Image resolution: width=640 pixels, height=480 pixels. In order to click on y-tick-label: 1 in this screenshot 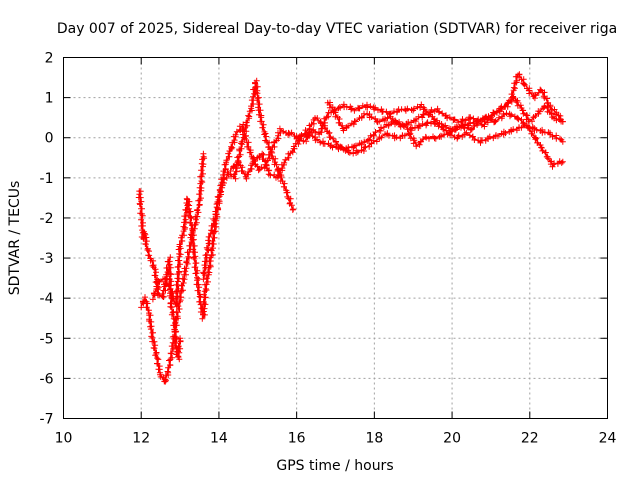, I will do `click(49, 99)`.